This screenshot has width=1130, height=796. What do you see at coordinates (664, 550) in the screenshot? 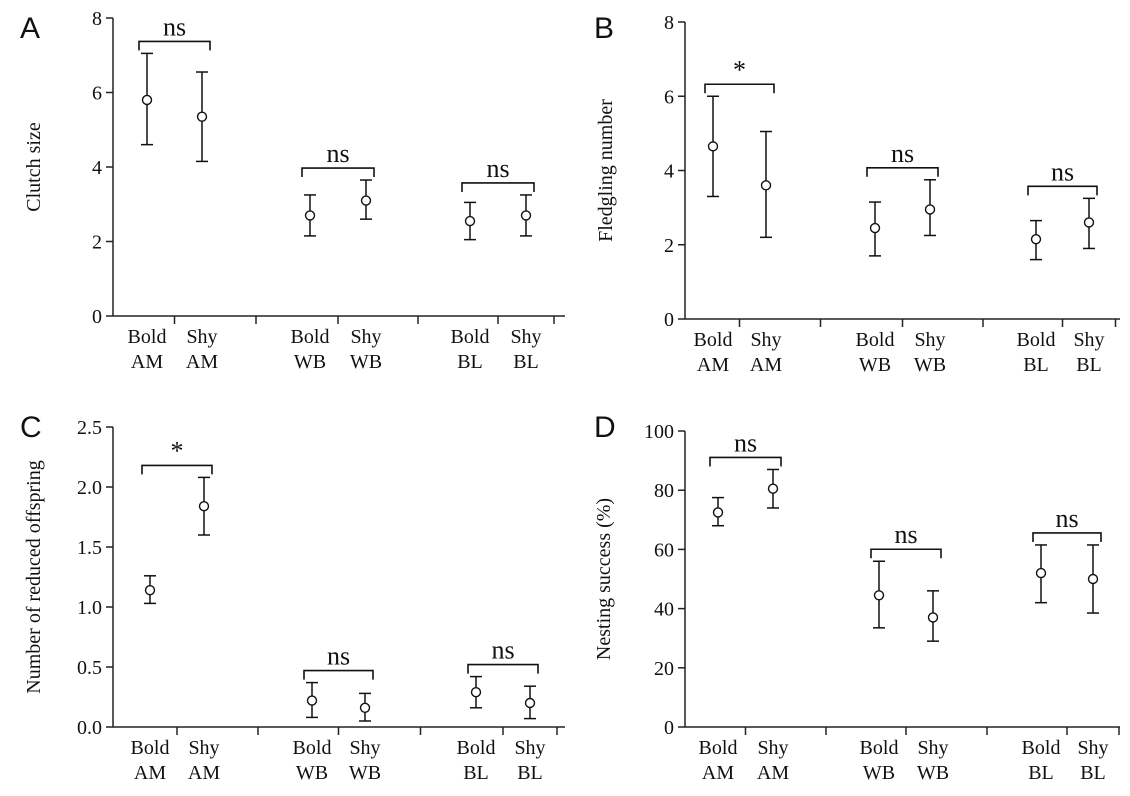
I see `y-tick-label: 60` at bounding box center [664, 550].